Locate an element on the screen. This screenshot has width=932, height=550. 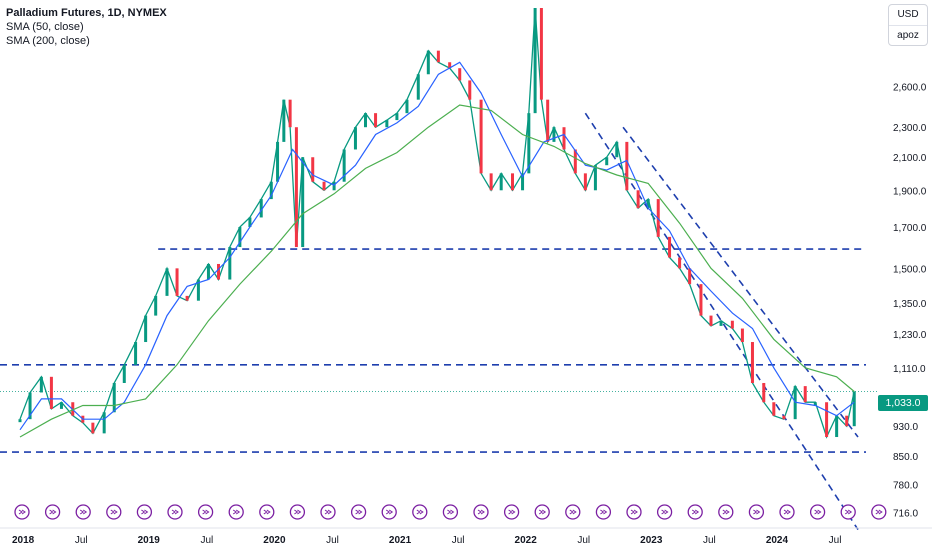
last-price-tag: 1,033.0 is located at coordinates (903, 403).